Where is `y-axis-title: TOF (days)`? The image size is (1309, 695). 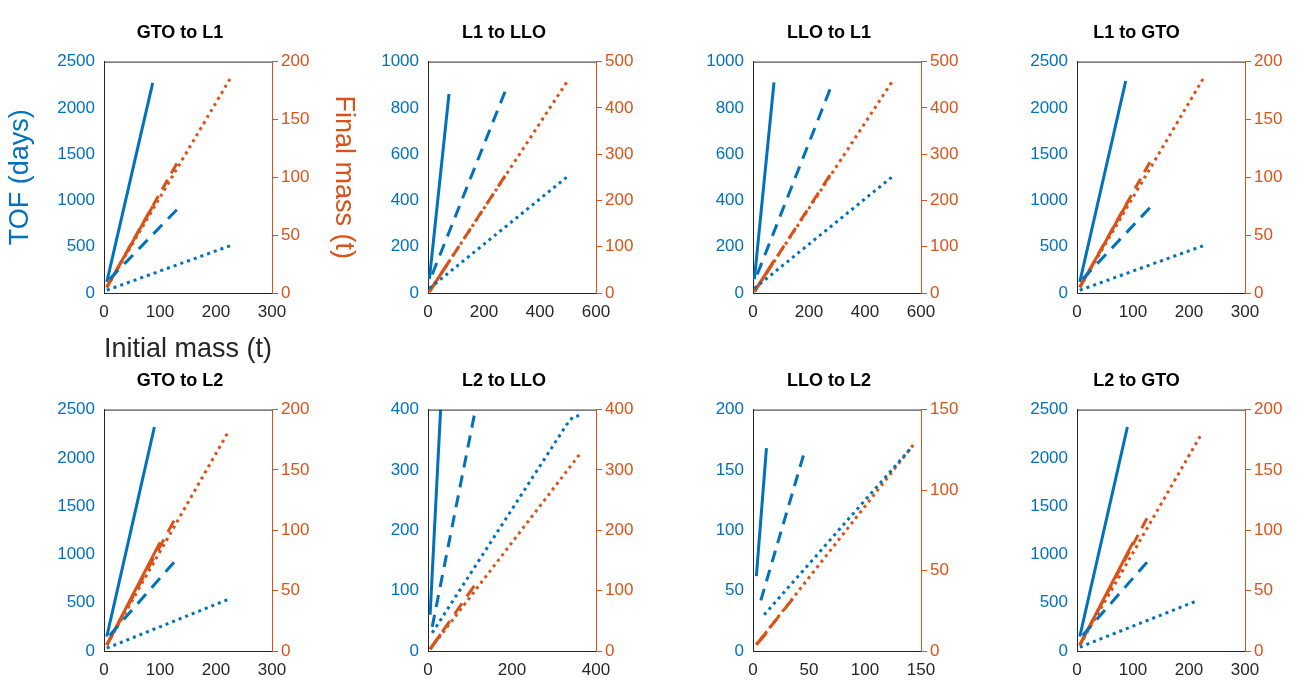 y-axis-title: TOF (days) is located at coordinates (18, 177).